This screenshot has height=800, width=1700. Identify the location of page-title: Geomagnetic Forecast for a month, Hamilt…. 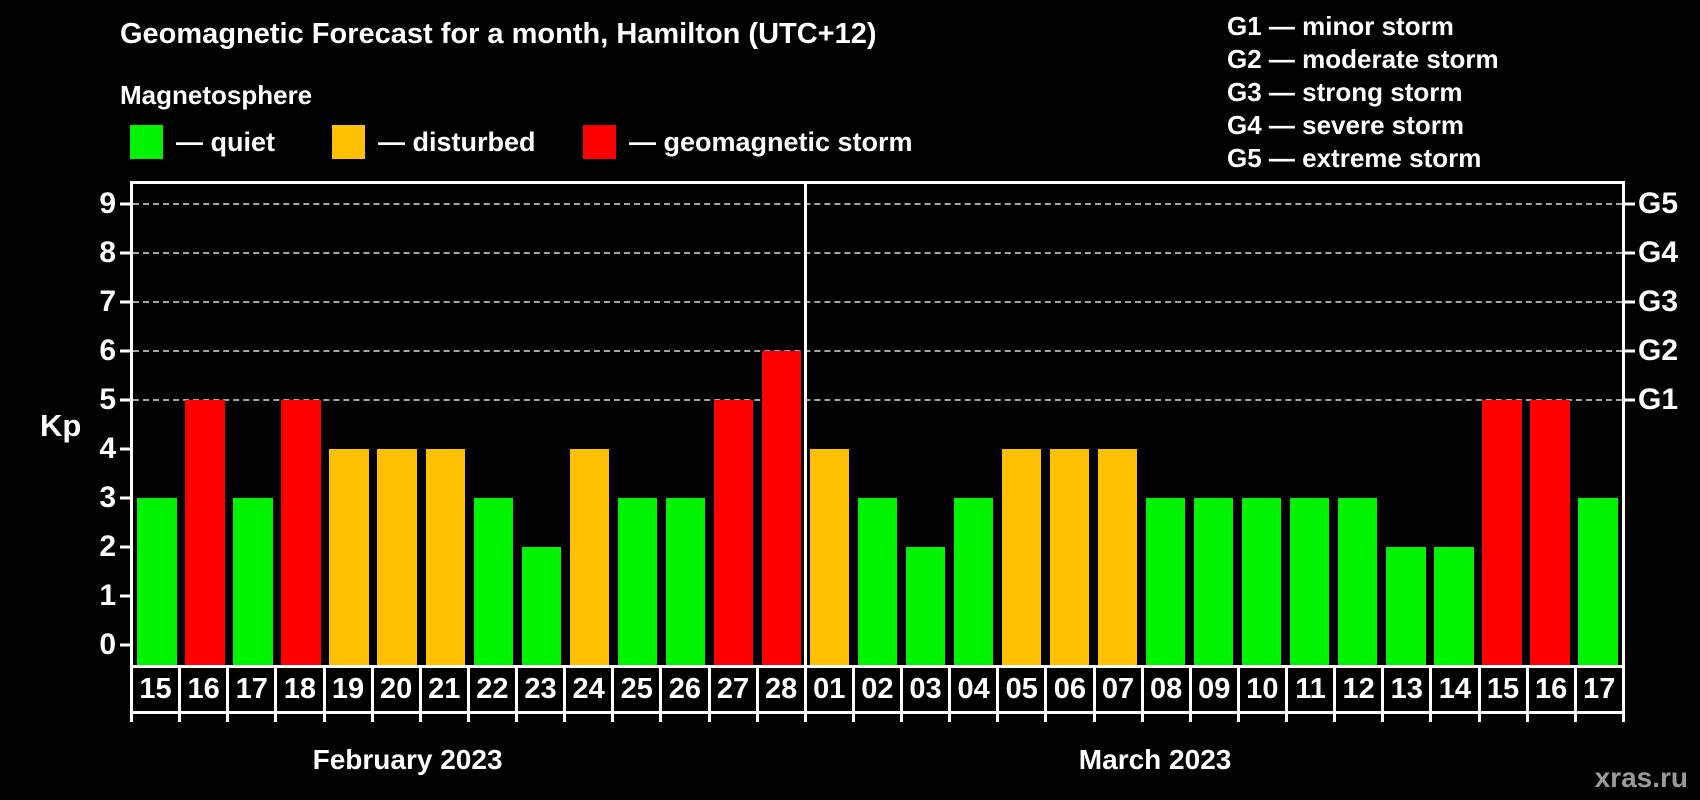
(498, 34).